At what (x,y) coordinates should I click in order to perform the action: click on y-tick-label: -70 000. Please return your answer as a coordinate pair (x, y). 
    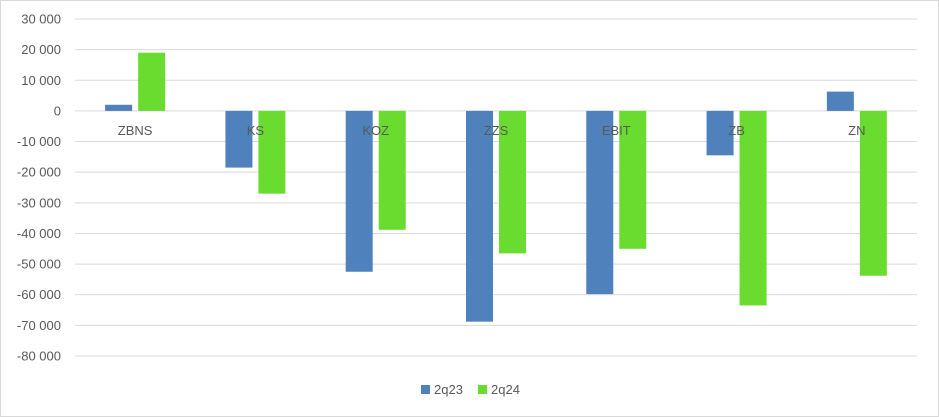
    Looking at the image, I should click on (39, 325).